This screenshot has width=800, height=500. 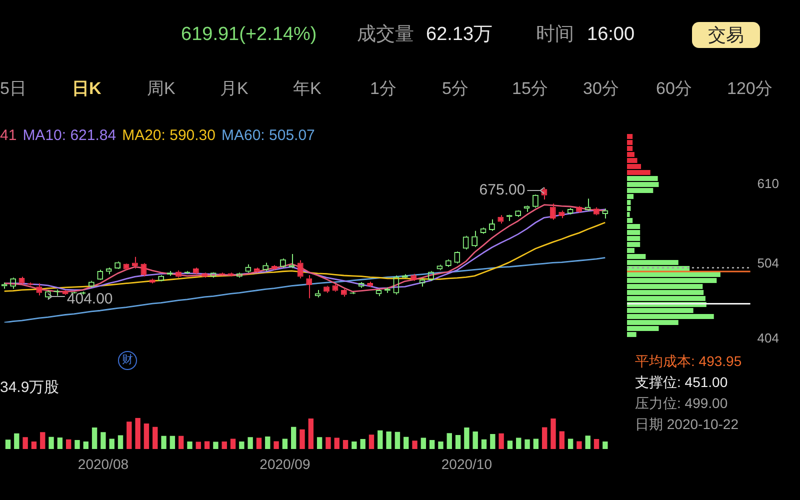 What do you see at coordinates (8, 135) in the screenshot?
I see `text: 41` at bounding box center [8, 135].